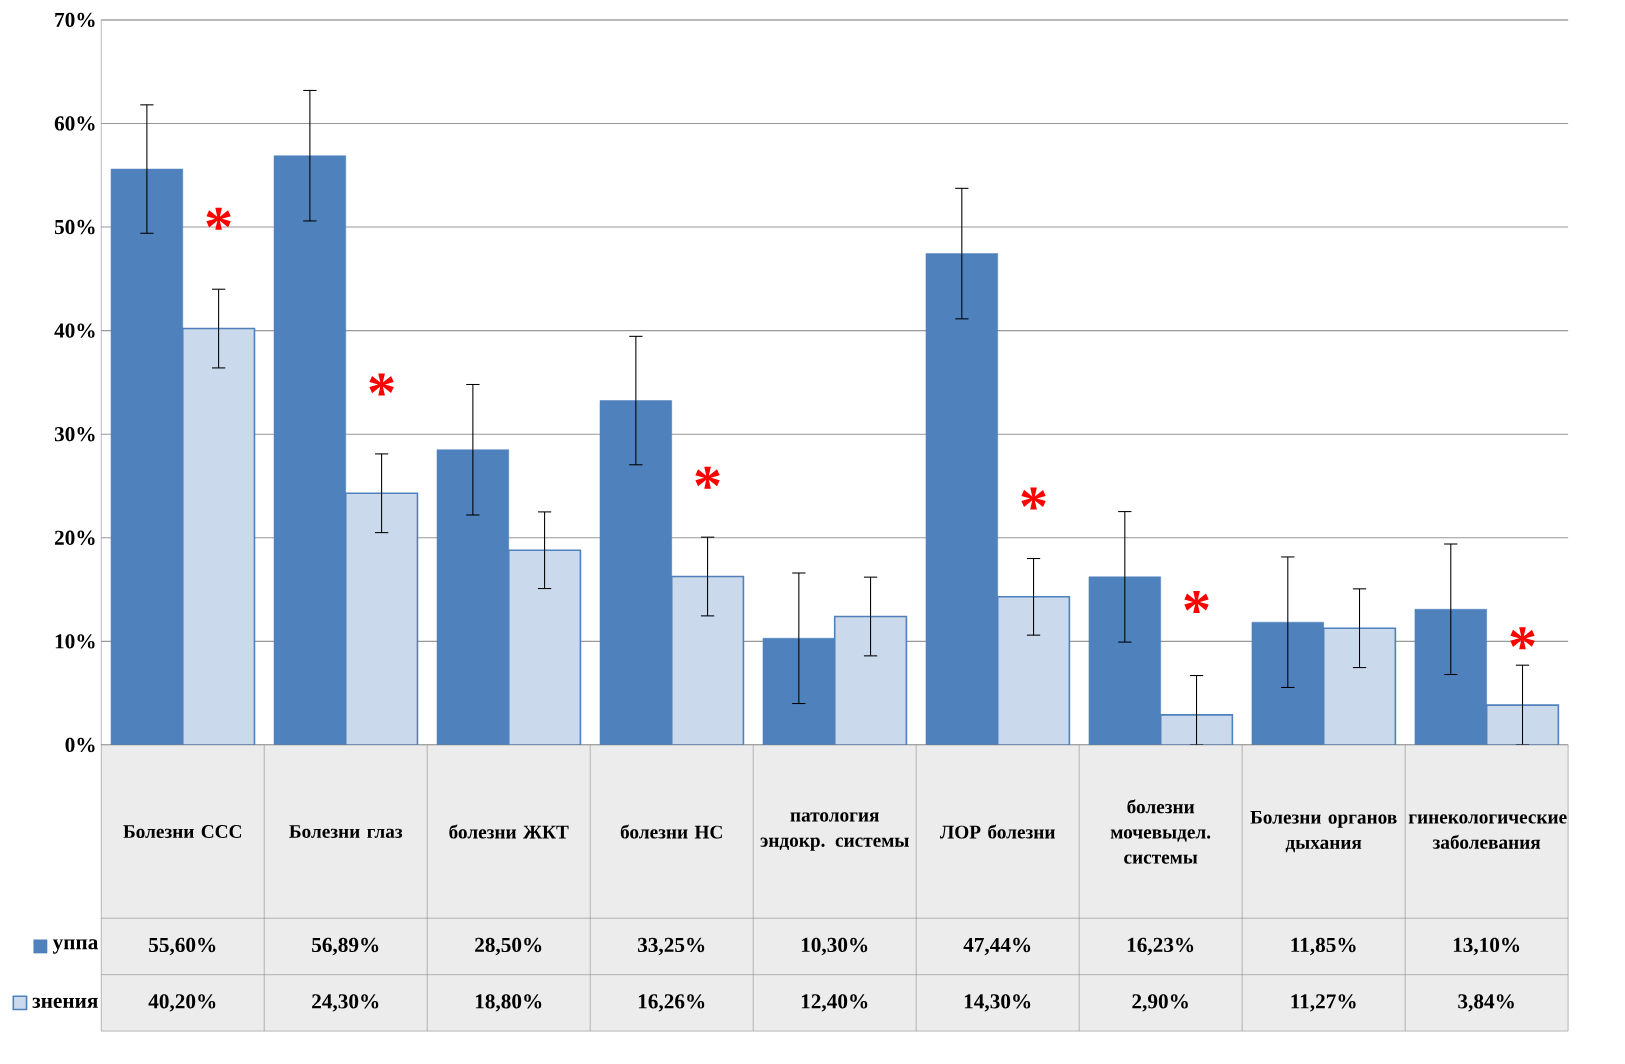  Describe the element at coordinates (1487, 832) in the screenshot. I see `x-tick-label: гинекологические заболевания` at that location.